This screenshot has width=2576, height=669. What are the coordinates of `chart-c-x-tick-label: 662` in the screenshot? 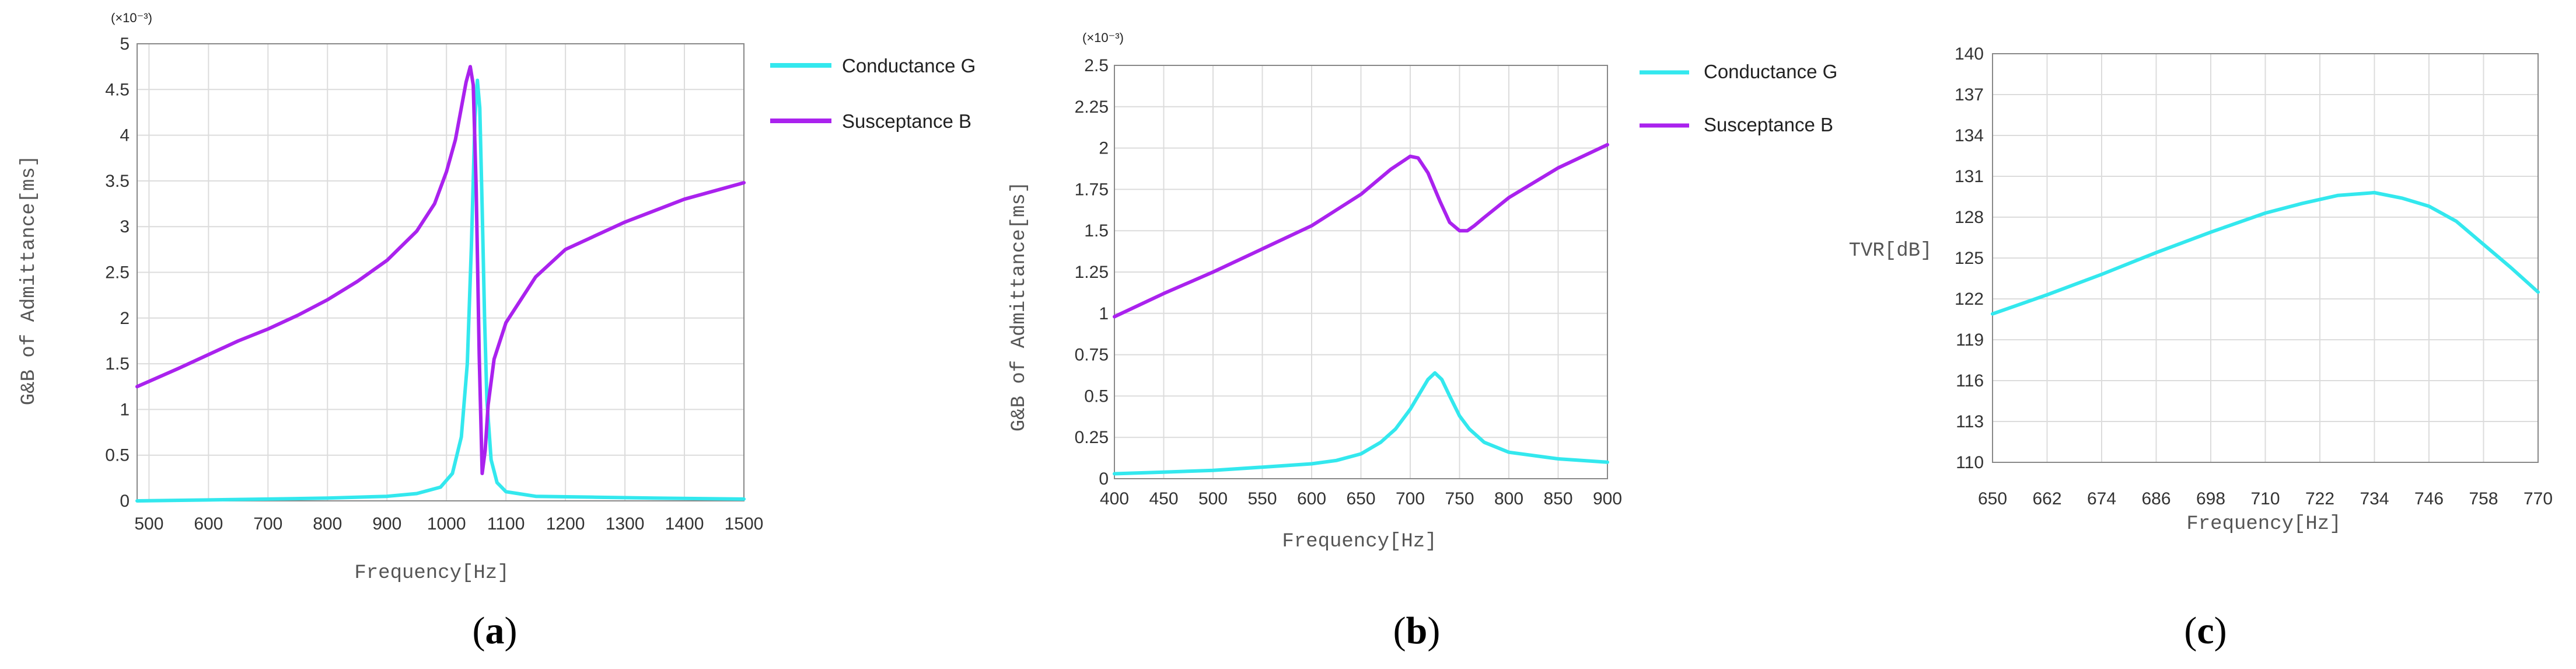 It's located at (2046, 498).